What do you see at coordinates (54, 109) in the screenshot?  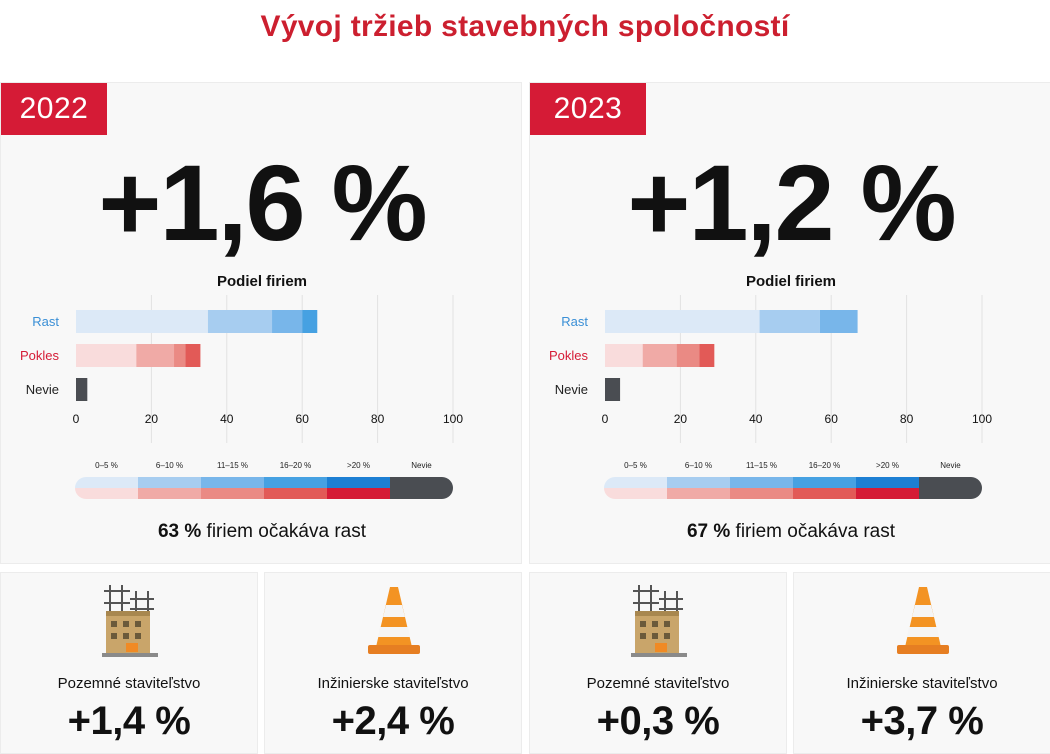 I see `year-tag: 2022` at bounding box center [54, 109].